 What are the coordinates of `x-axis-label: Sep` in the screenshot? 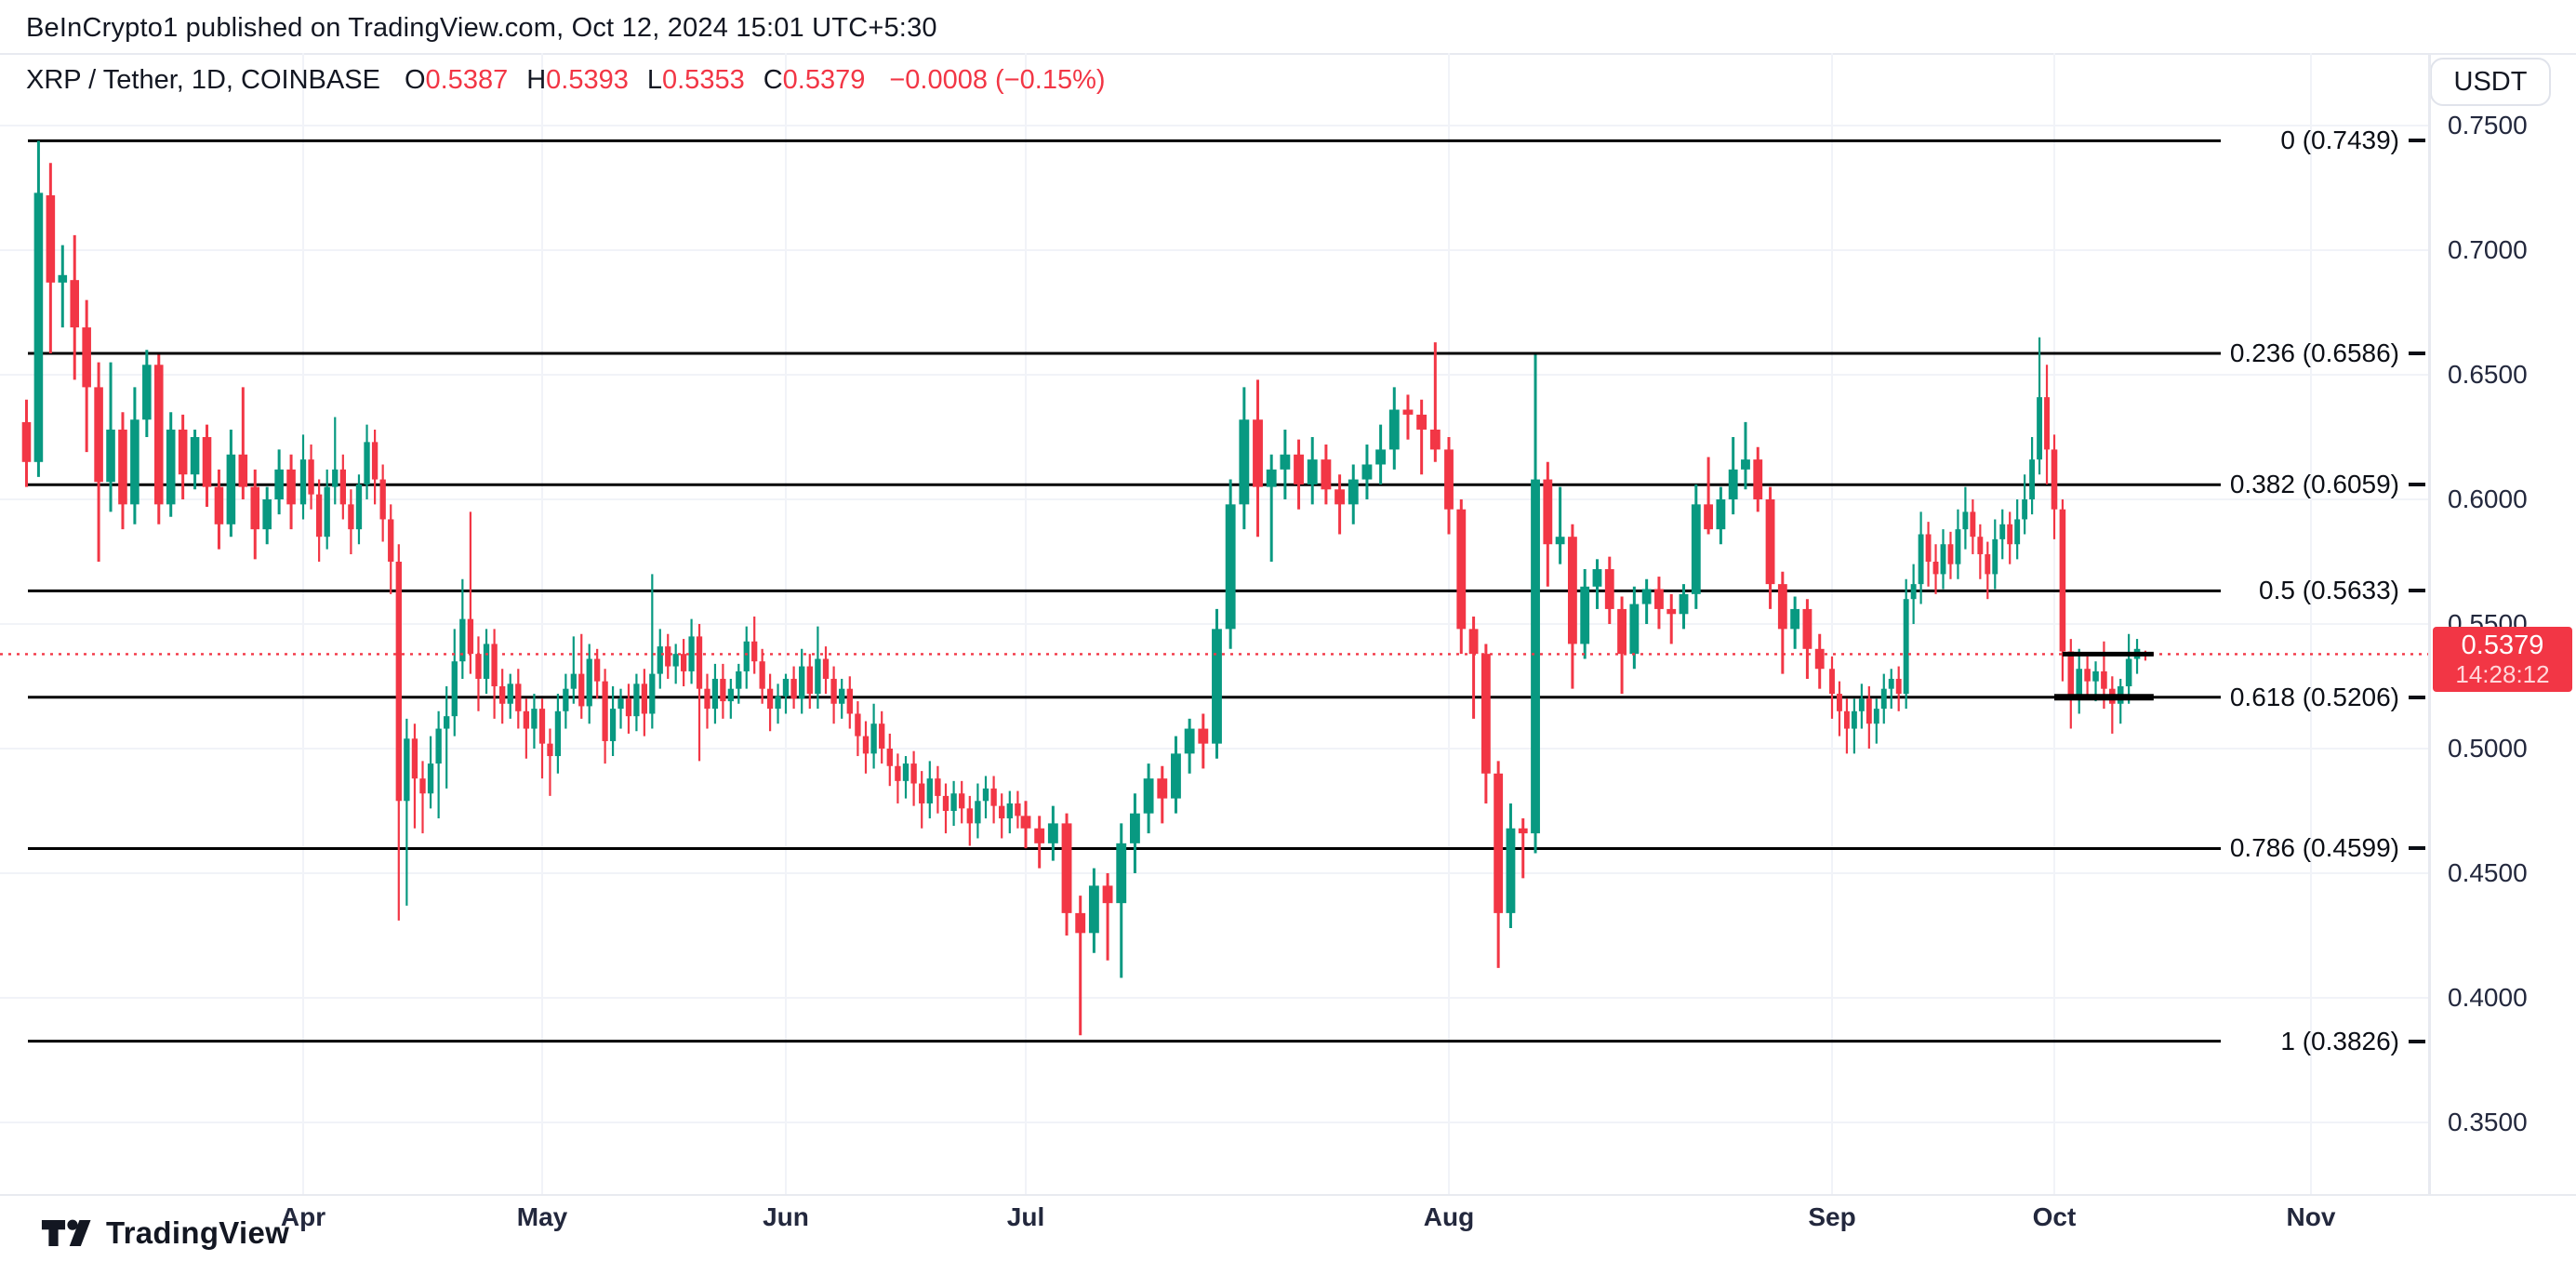 It's located at (1832, 1216).